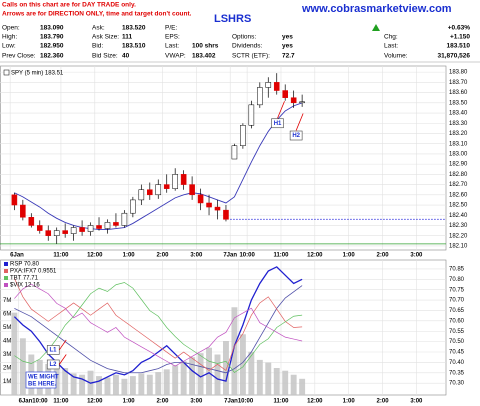 The height and width of the screenshot is (406, 480). Describe the element at coordinates (453, 56) in the screenshot. I see `quote-value: 31,870,526` at that location.